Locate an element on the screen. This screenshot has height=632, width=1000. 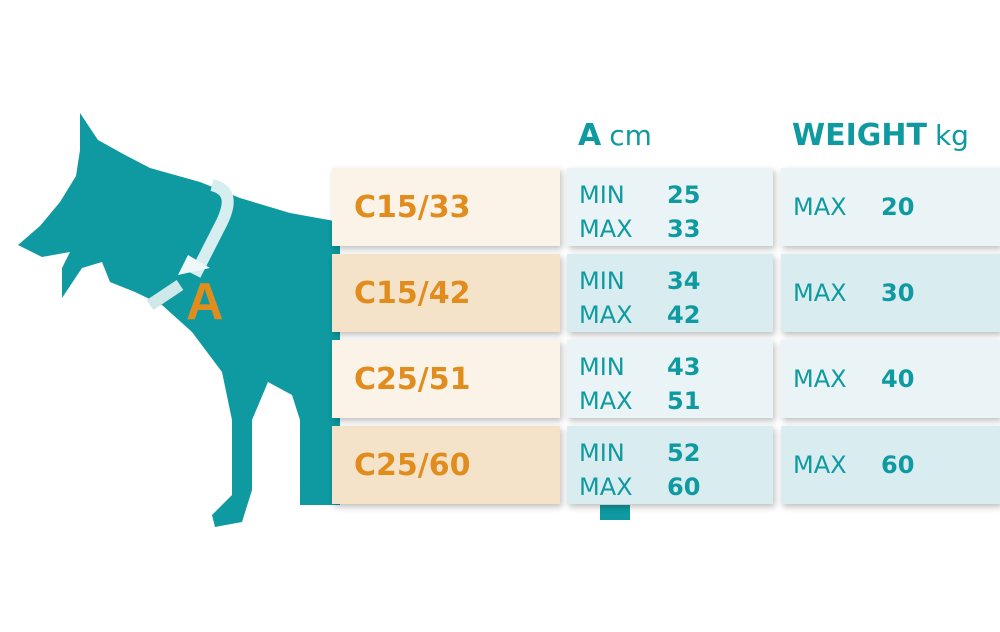
neck-range-cell: MIN 52 MAX 60 is located at coordinates (670, 465).